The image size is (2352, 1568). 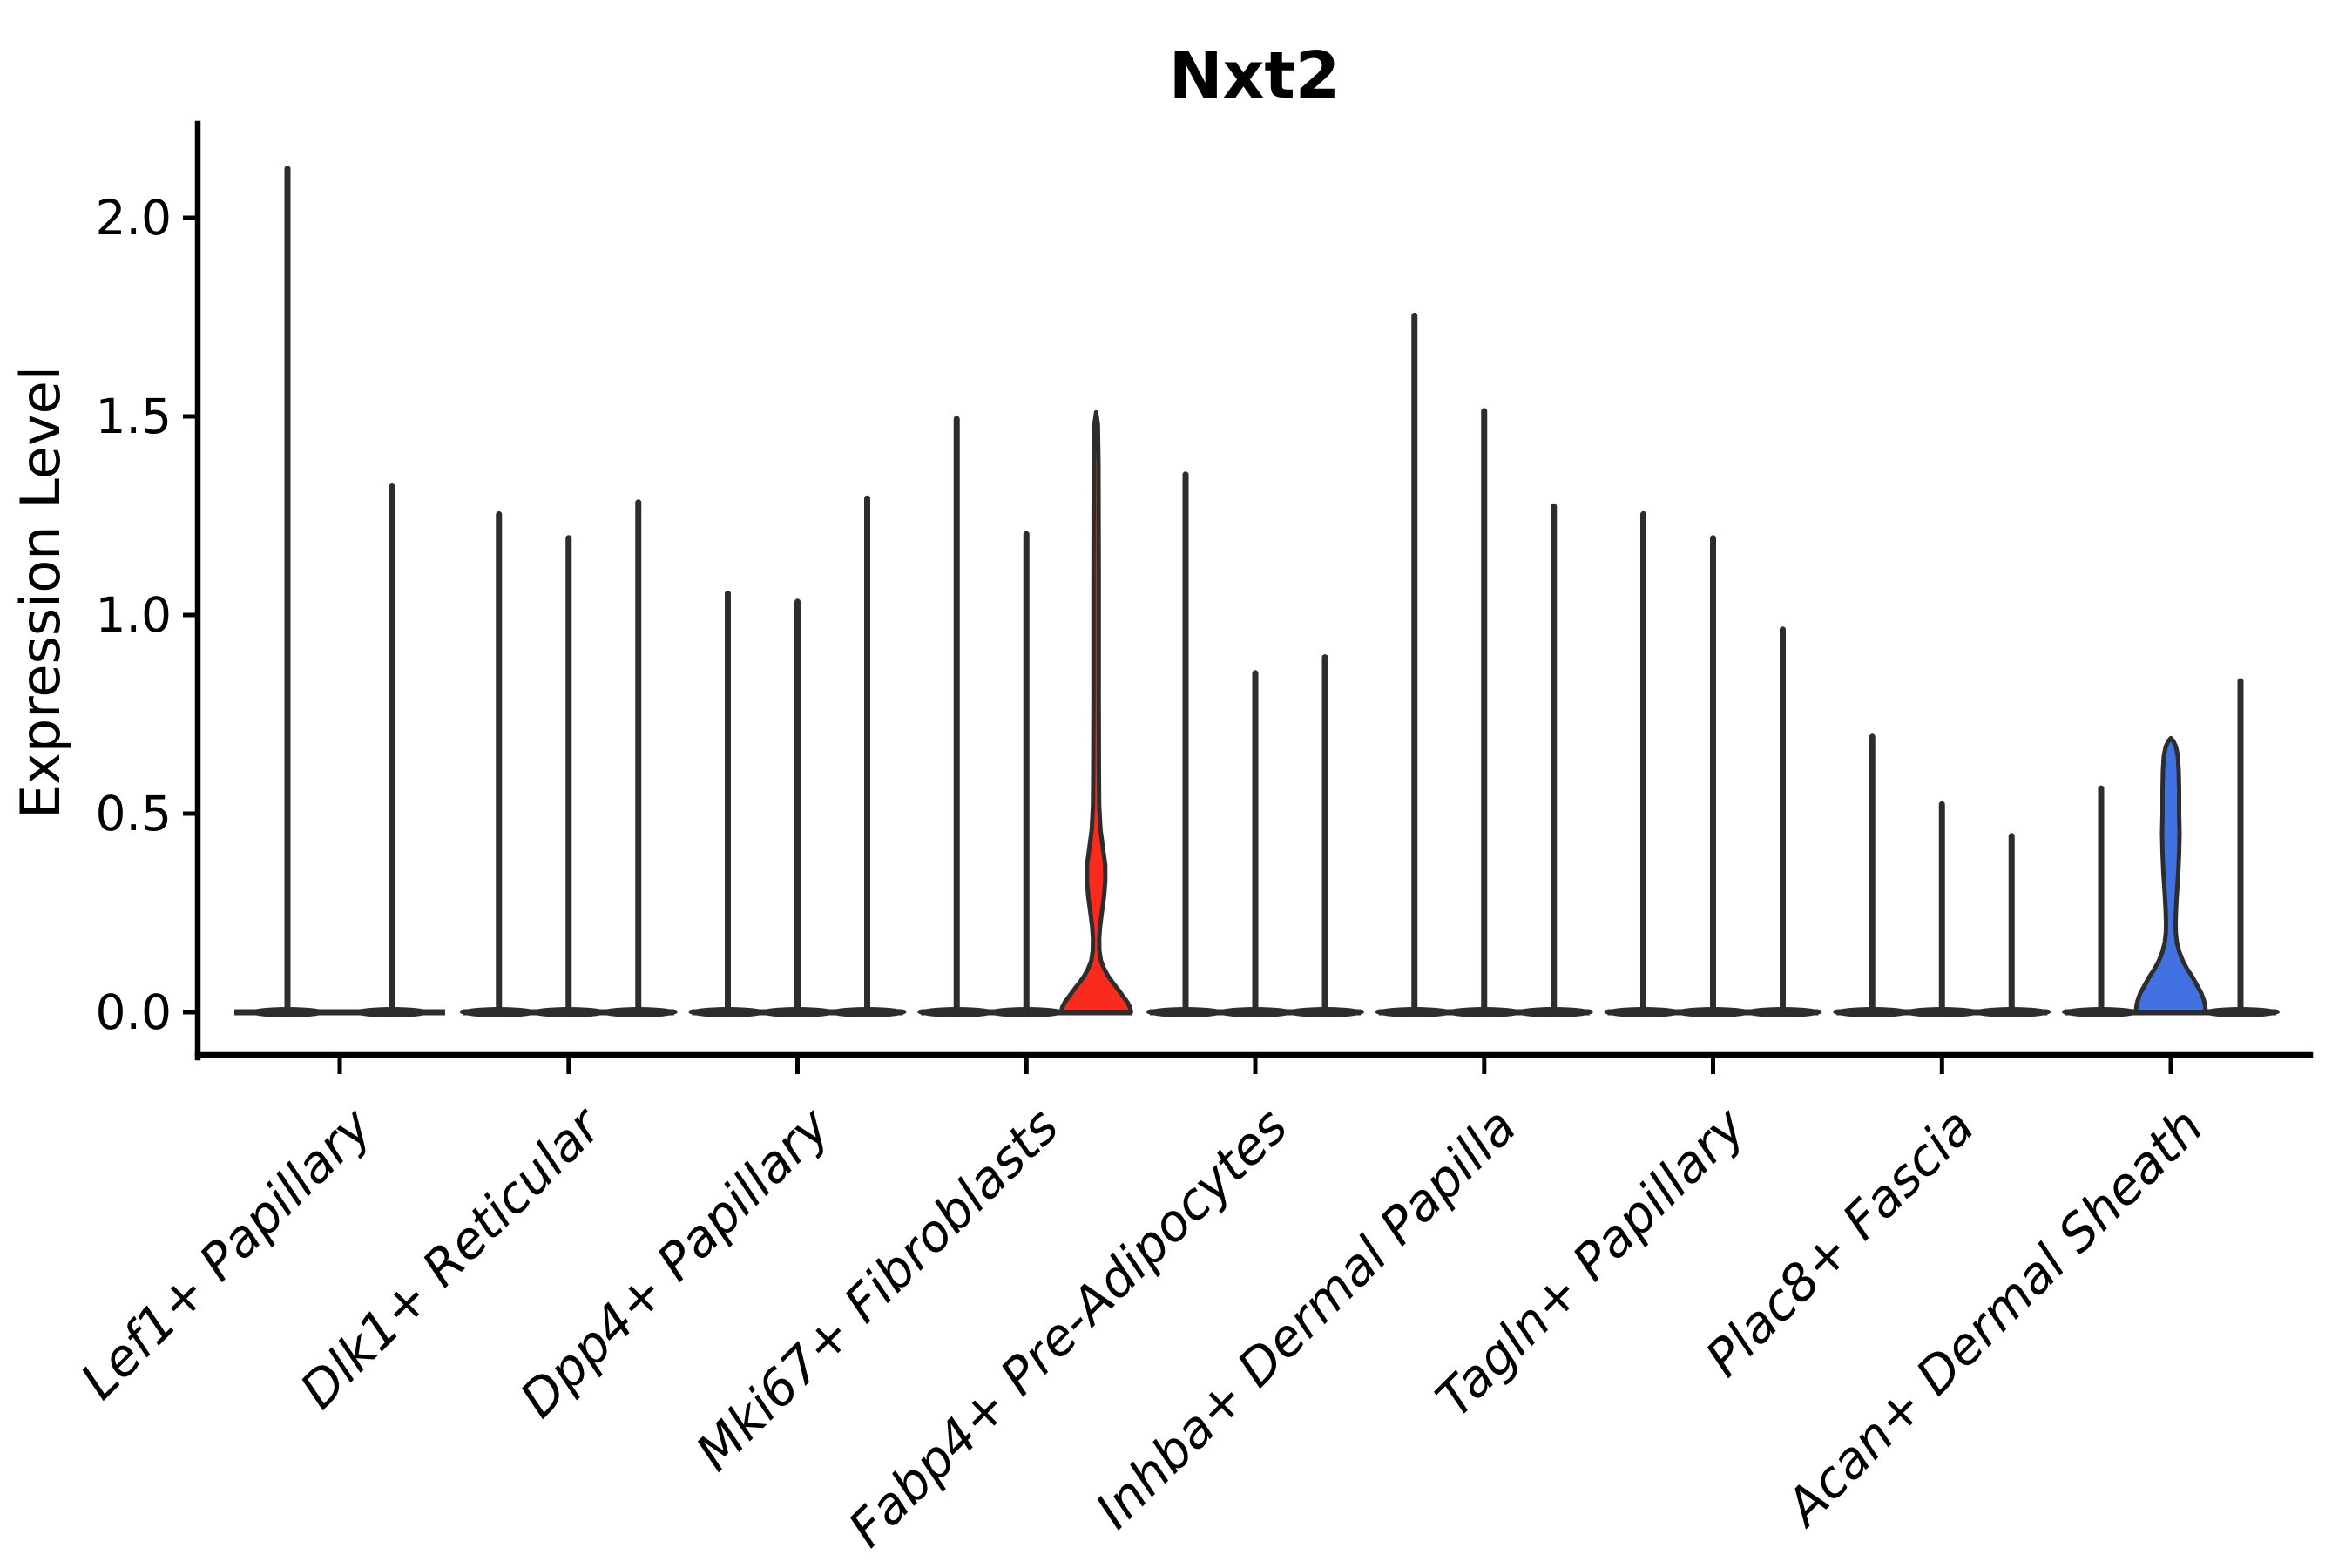 I want to click on y-tick-label: 2.0, so click(x=134, y=218).